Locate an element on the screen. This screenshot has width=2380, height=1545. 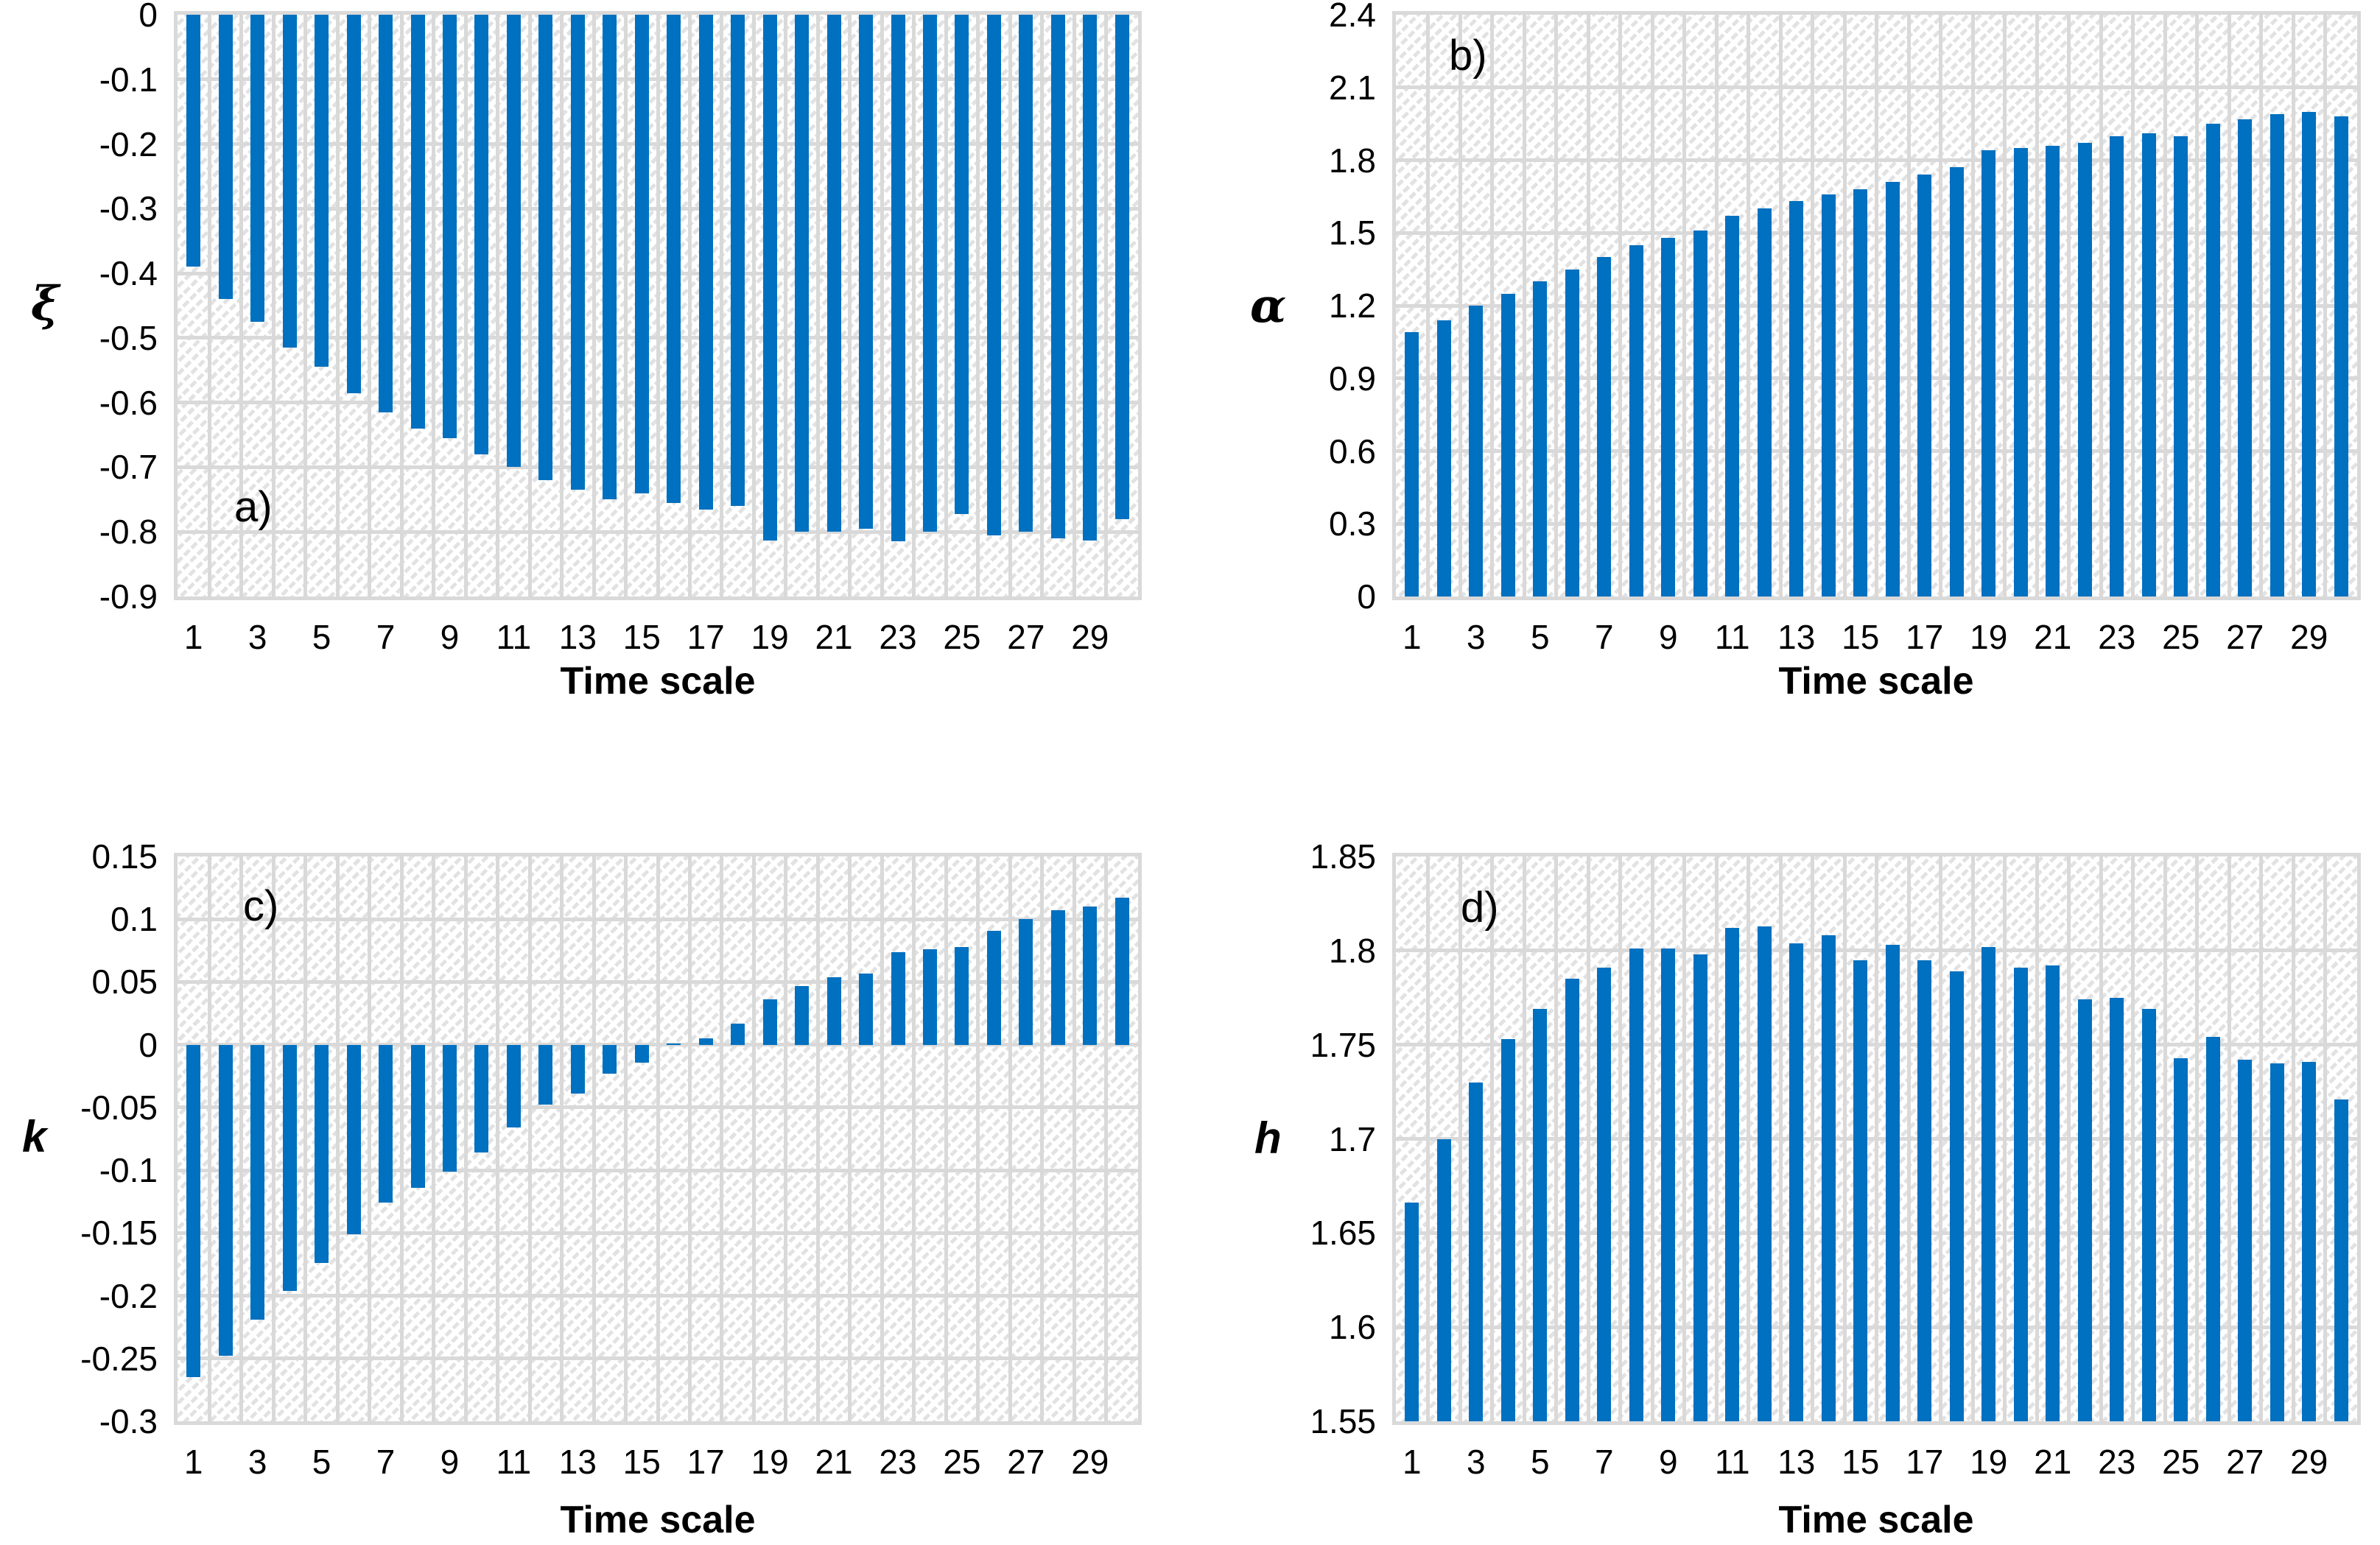
y-tick-label: 1.85 is located at coordinates (1343, 857).